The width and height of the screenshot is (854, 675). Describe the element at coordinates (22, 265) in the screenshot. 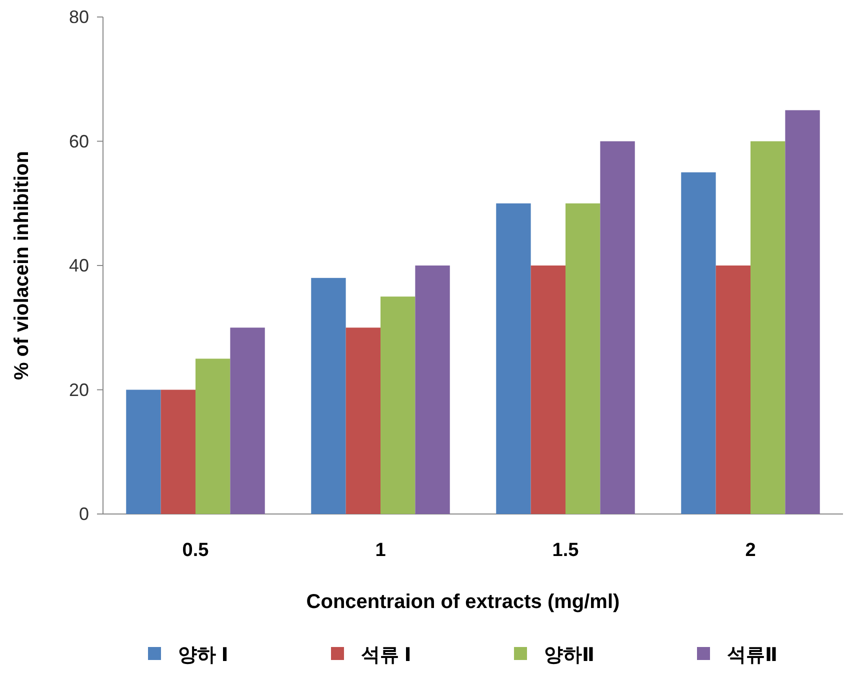

I see `y-axis-title: % of violacein inhibition` at that location.